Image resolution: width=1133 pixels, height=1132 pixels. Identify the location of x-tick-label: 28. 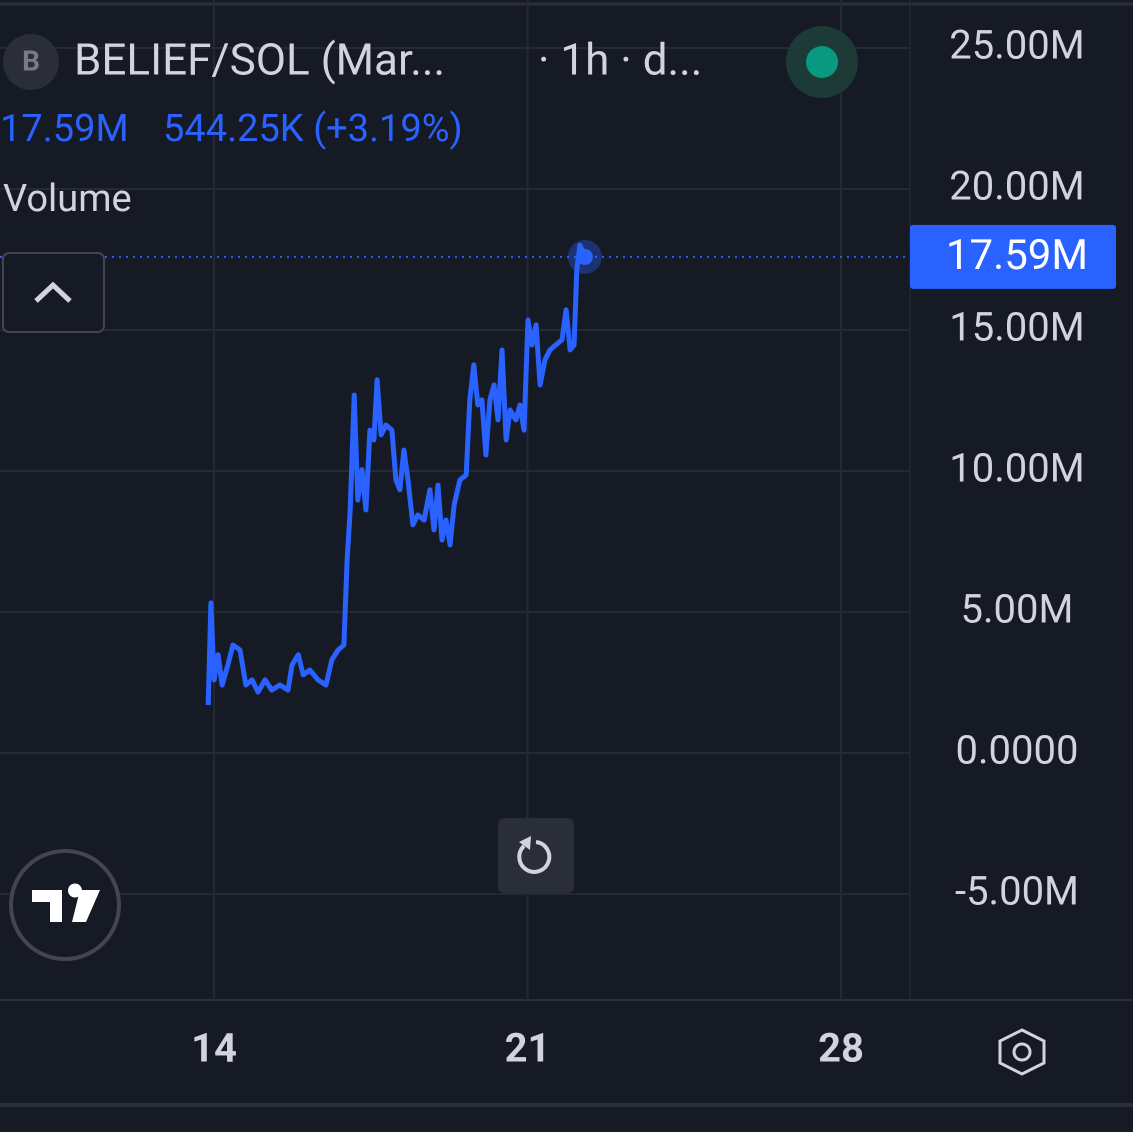
(841, 1048).